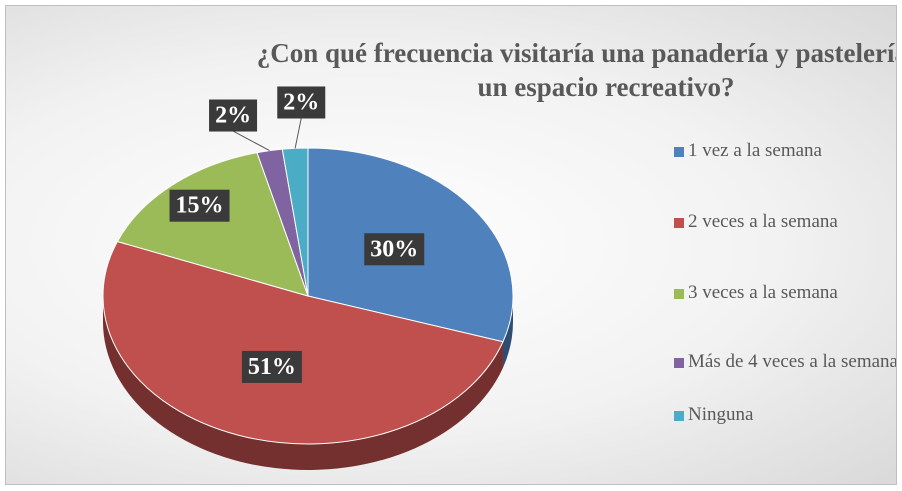 The height and width of the screenshot is (491, 902). What do you see at coordinates (507, 332) in the screenshot?
I see `slice-side` at bounding box center [507, 332].